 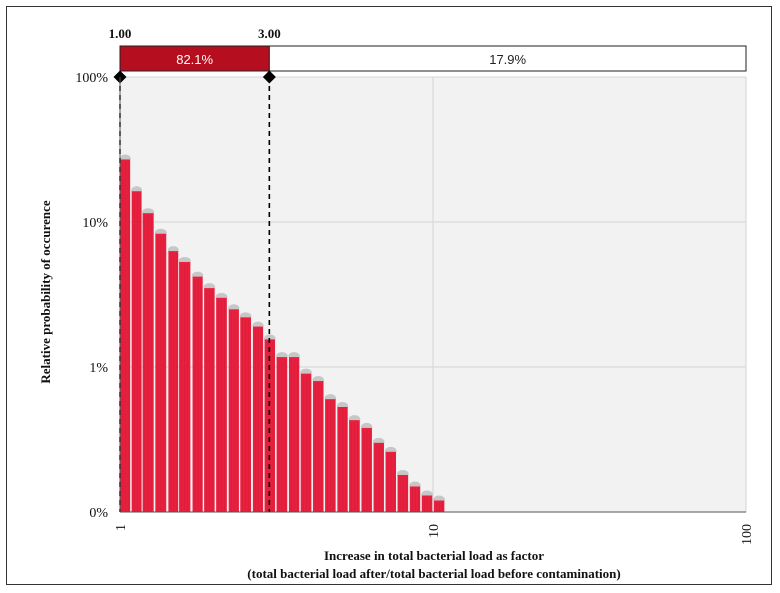 What do you see at coordinates (121, 527) in the screenshot?
I see `x-tick-label: 1` at bounding box center [121, 527].